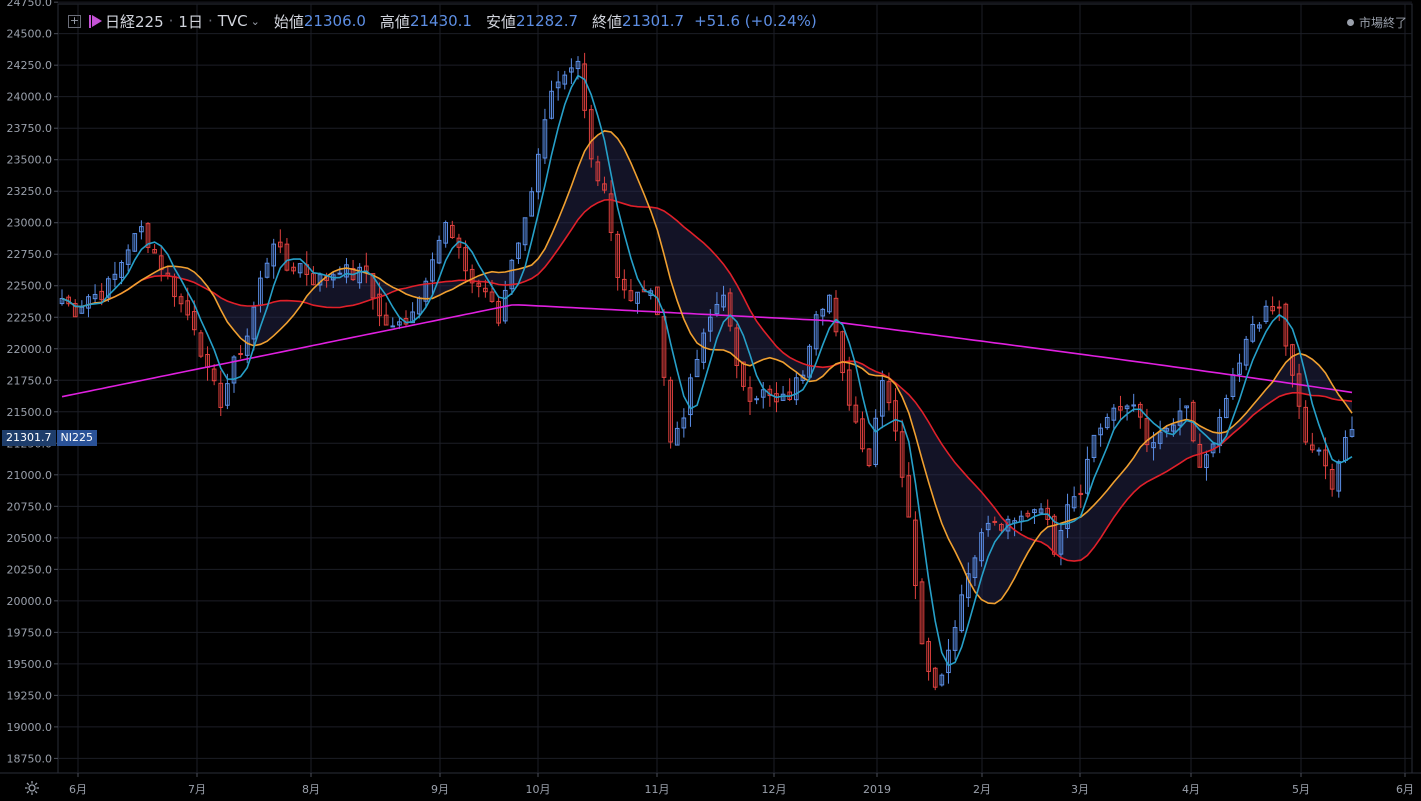 The height and width of the screenshot is (801, 1421). What do you see at coordinates (500, 21) in the screenshot?
I see `low-label: 安値` at bounding box center [500, 21].